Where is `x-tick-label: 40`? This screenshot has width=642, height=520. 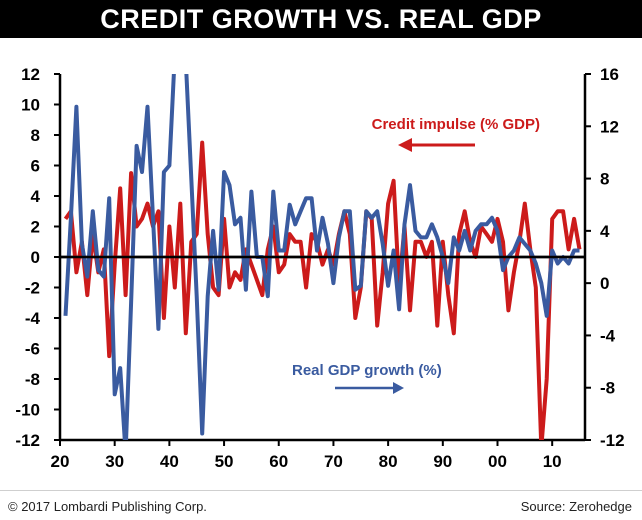
x-tick-label: 40 is located at coordinates (169, 461).